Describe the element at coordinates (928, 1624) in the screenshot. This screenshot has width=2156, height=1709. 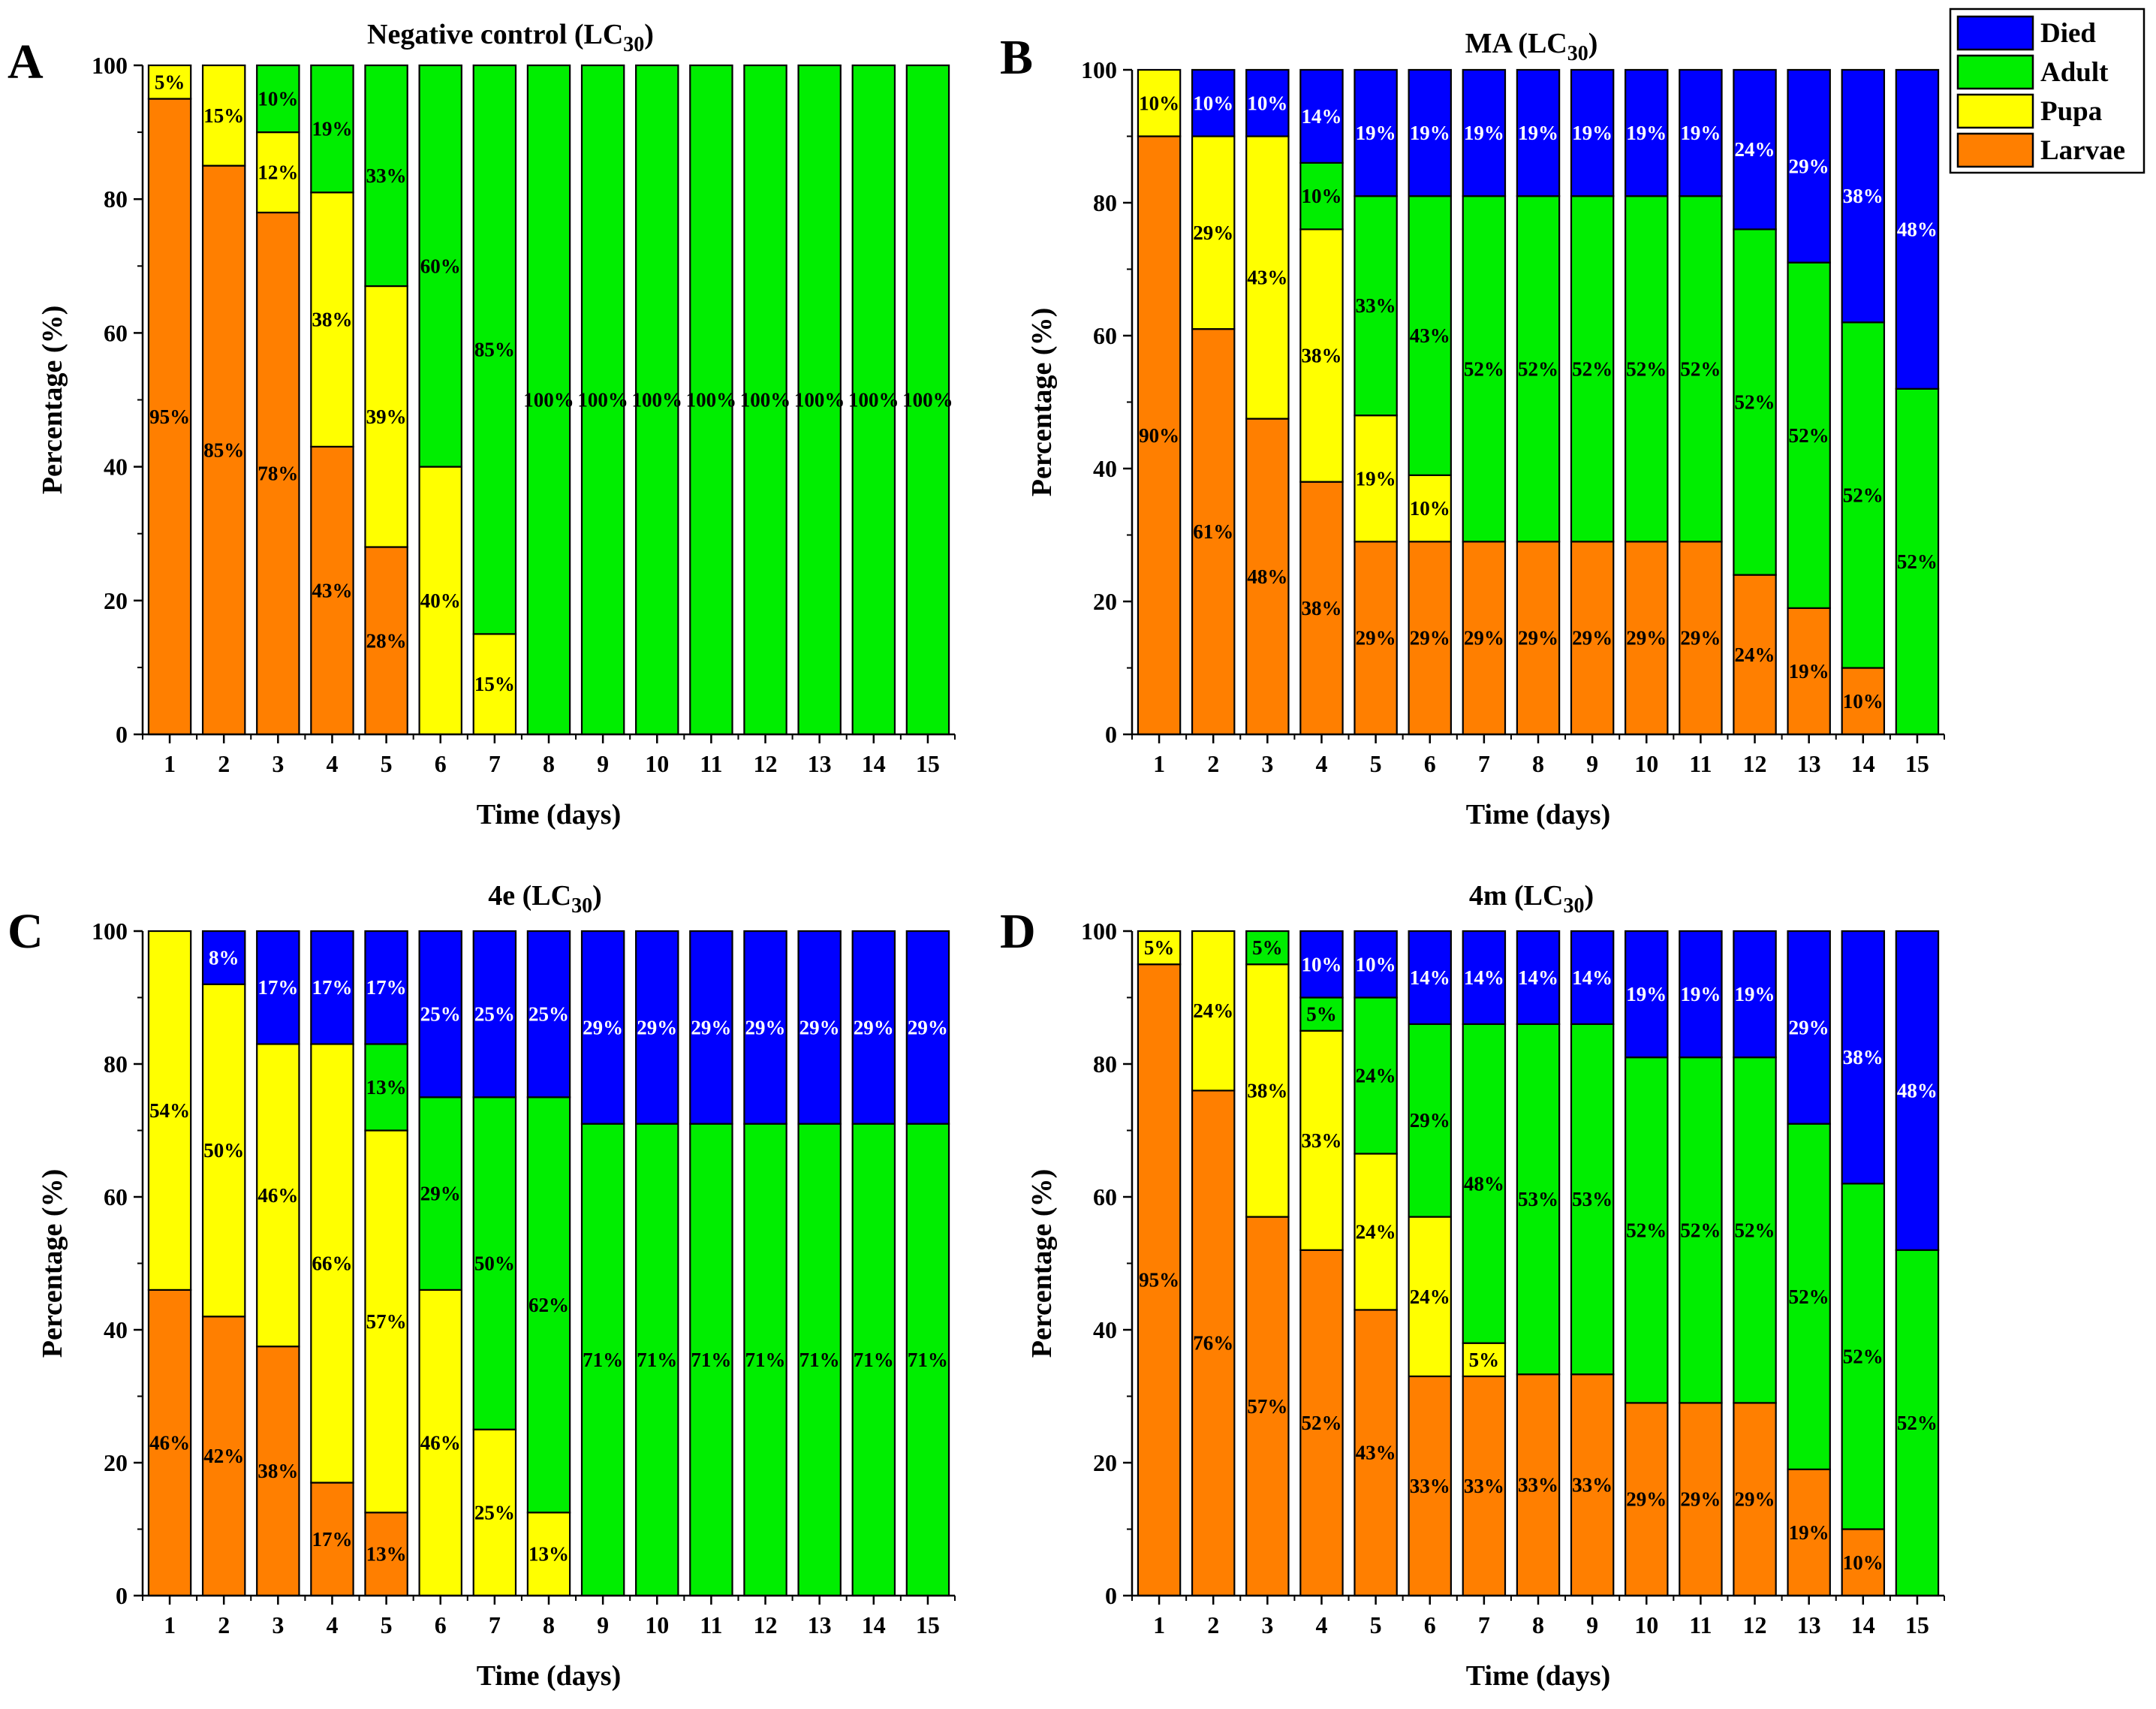
I see `x-tick-label: 15` at that location.